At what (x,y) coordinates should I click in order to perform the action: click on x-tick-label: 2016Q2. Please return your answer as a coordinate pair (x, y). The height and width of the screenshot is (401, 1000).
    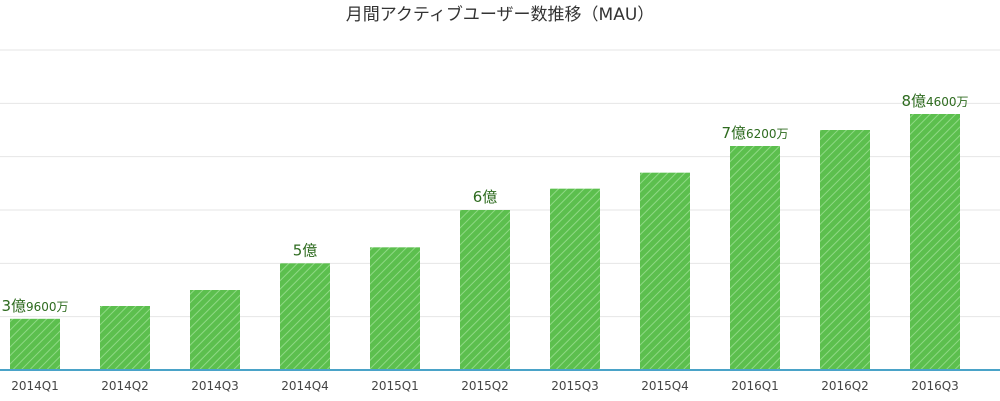
    Looking at the image, I should click on (845, 386).